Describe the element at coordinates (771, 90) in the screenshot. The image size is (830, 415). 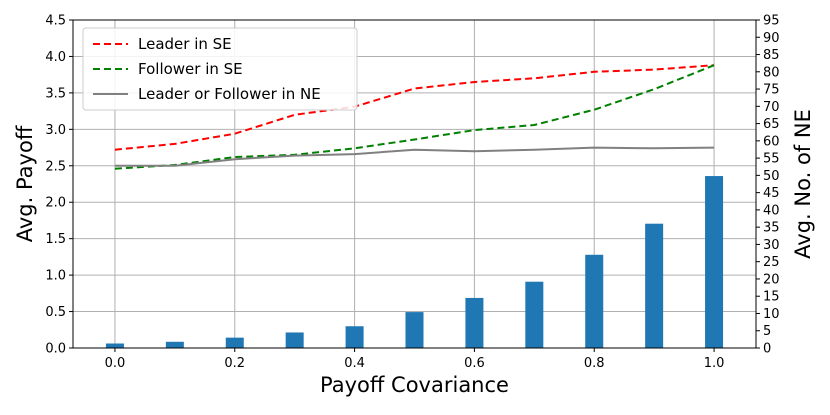
I see `y2-tick-label: 75` at that location.